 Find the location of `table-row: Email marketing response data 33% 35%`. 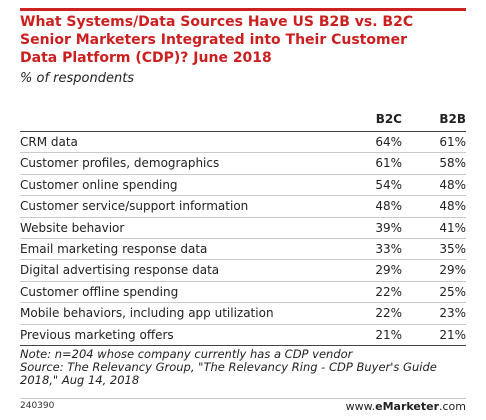

table-row: Email marketing response data 33% 35% is located at coordinates (243, 250).